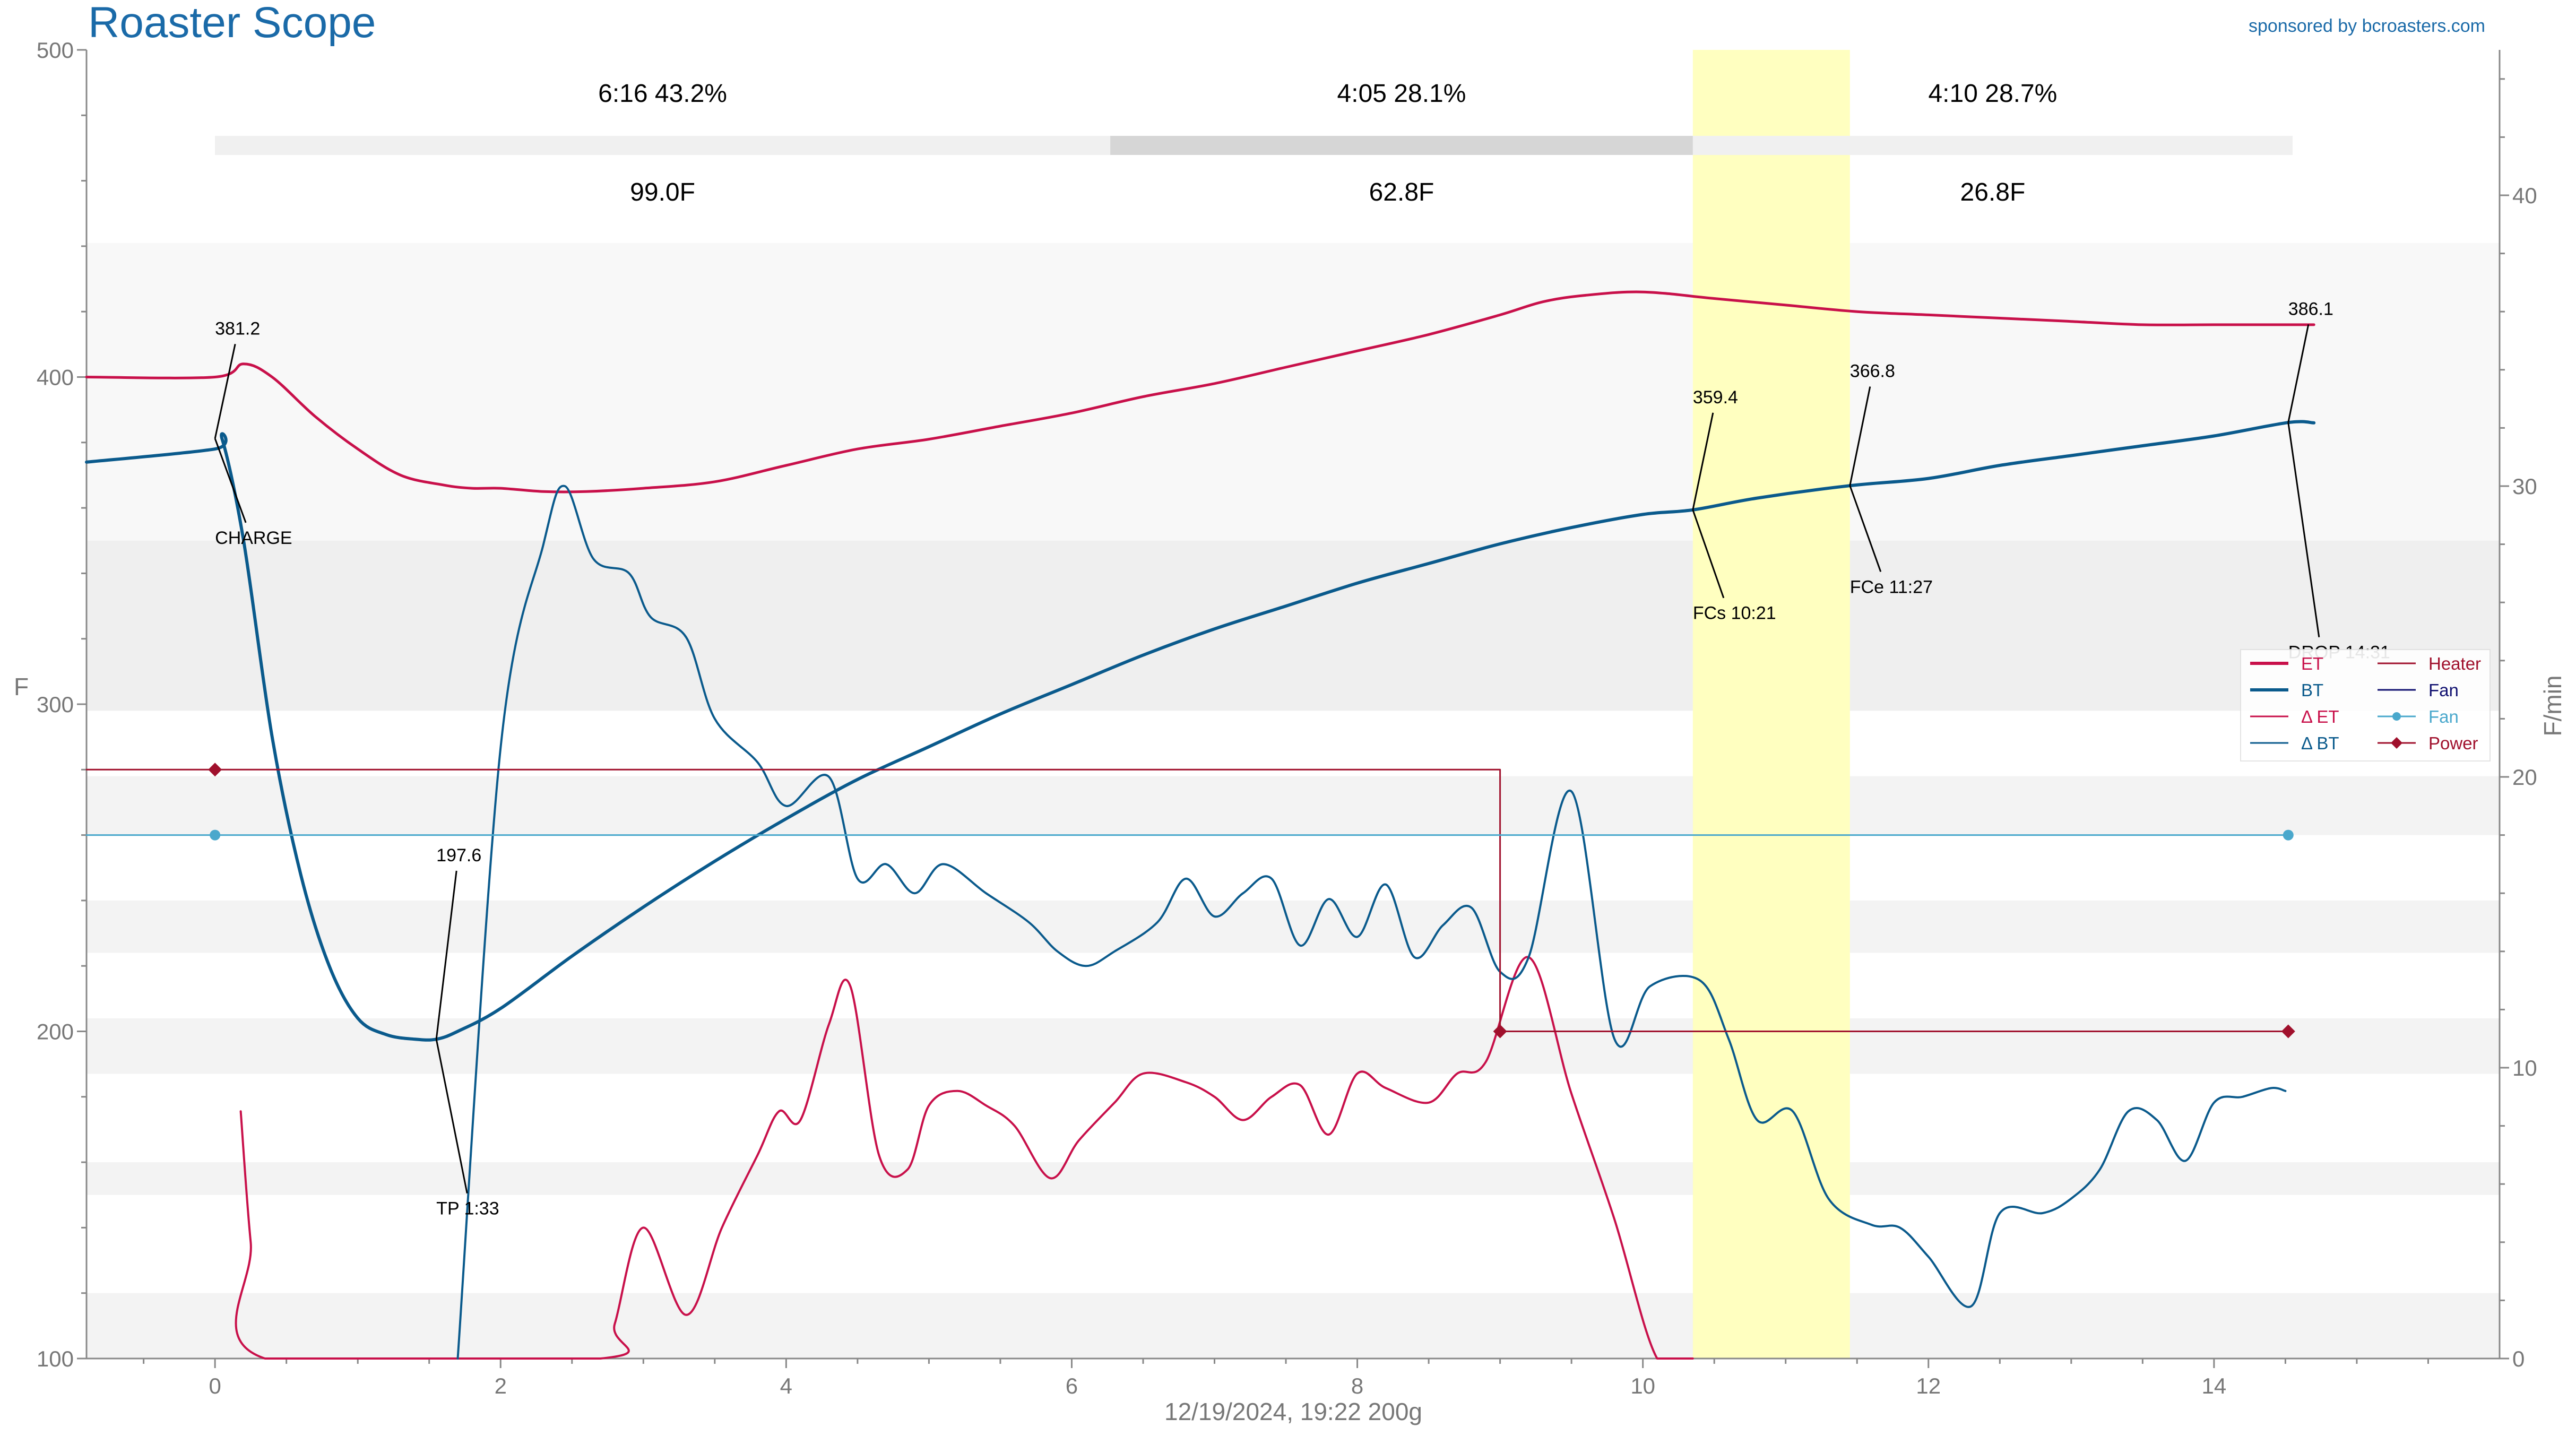  Describe the element at coordinates (2367, 26) in the screenshot. I see `sponsor-text: sponsored by bcroasters.com` at that location.